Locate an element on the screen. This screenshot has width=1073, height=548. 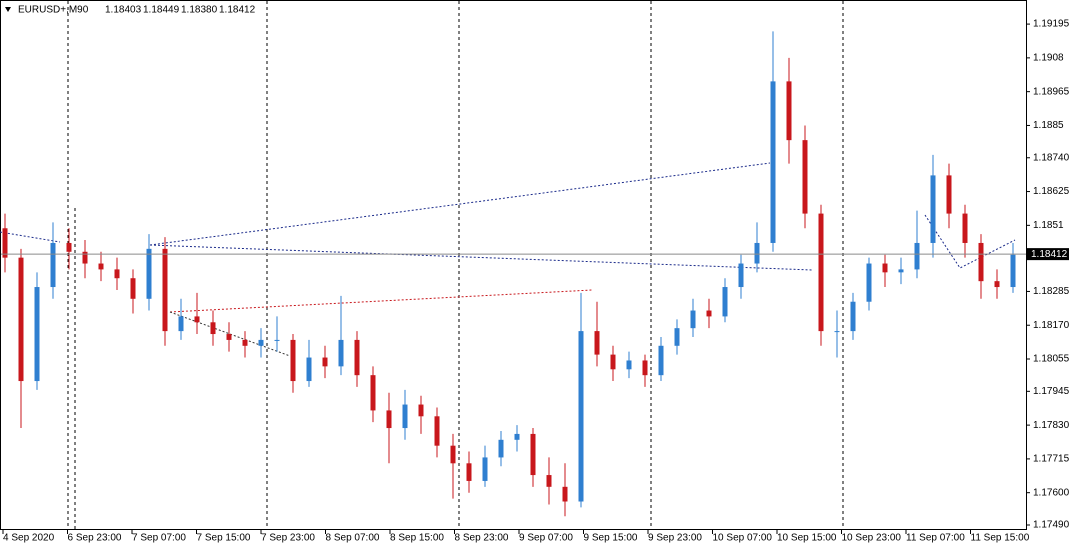
y-tick-label: 1.18285 is located at coordinates (1051, 291).